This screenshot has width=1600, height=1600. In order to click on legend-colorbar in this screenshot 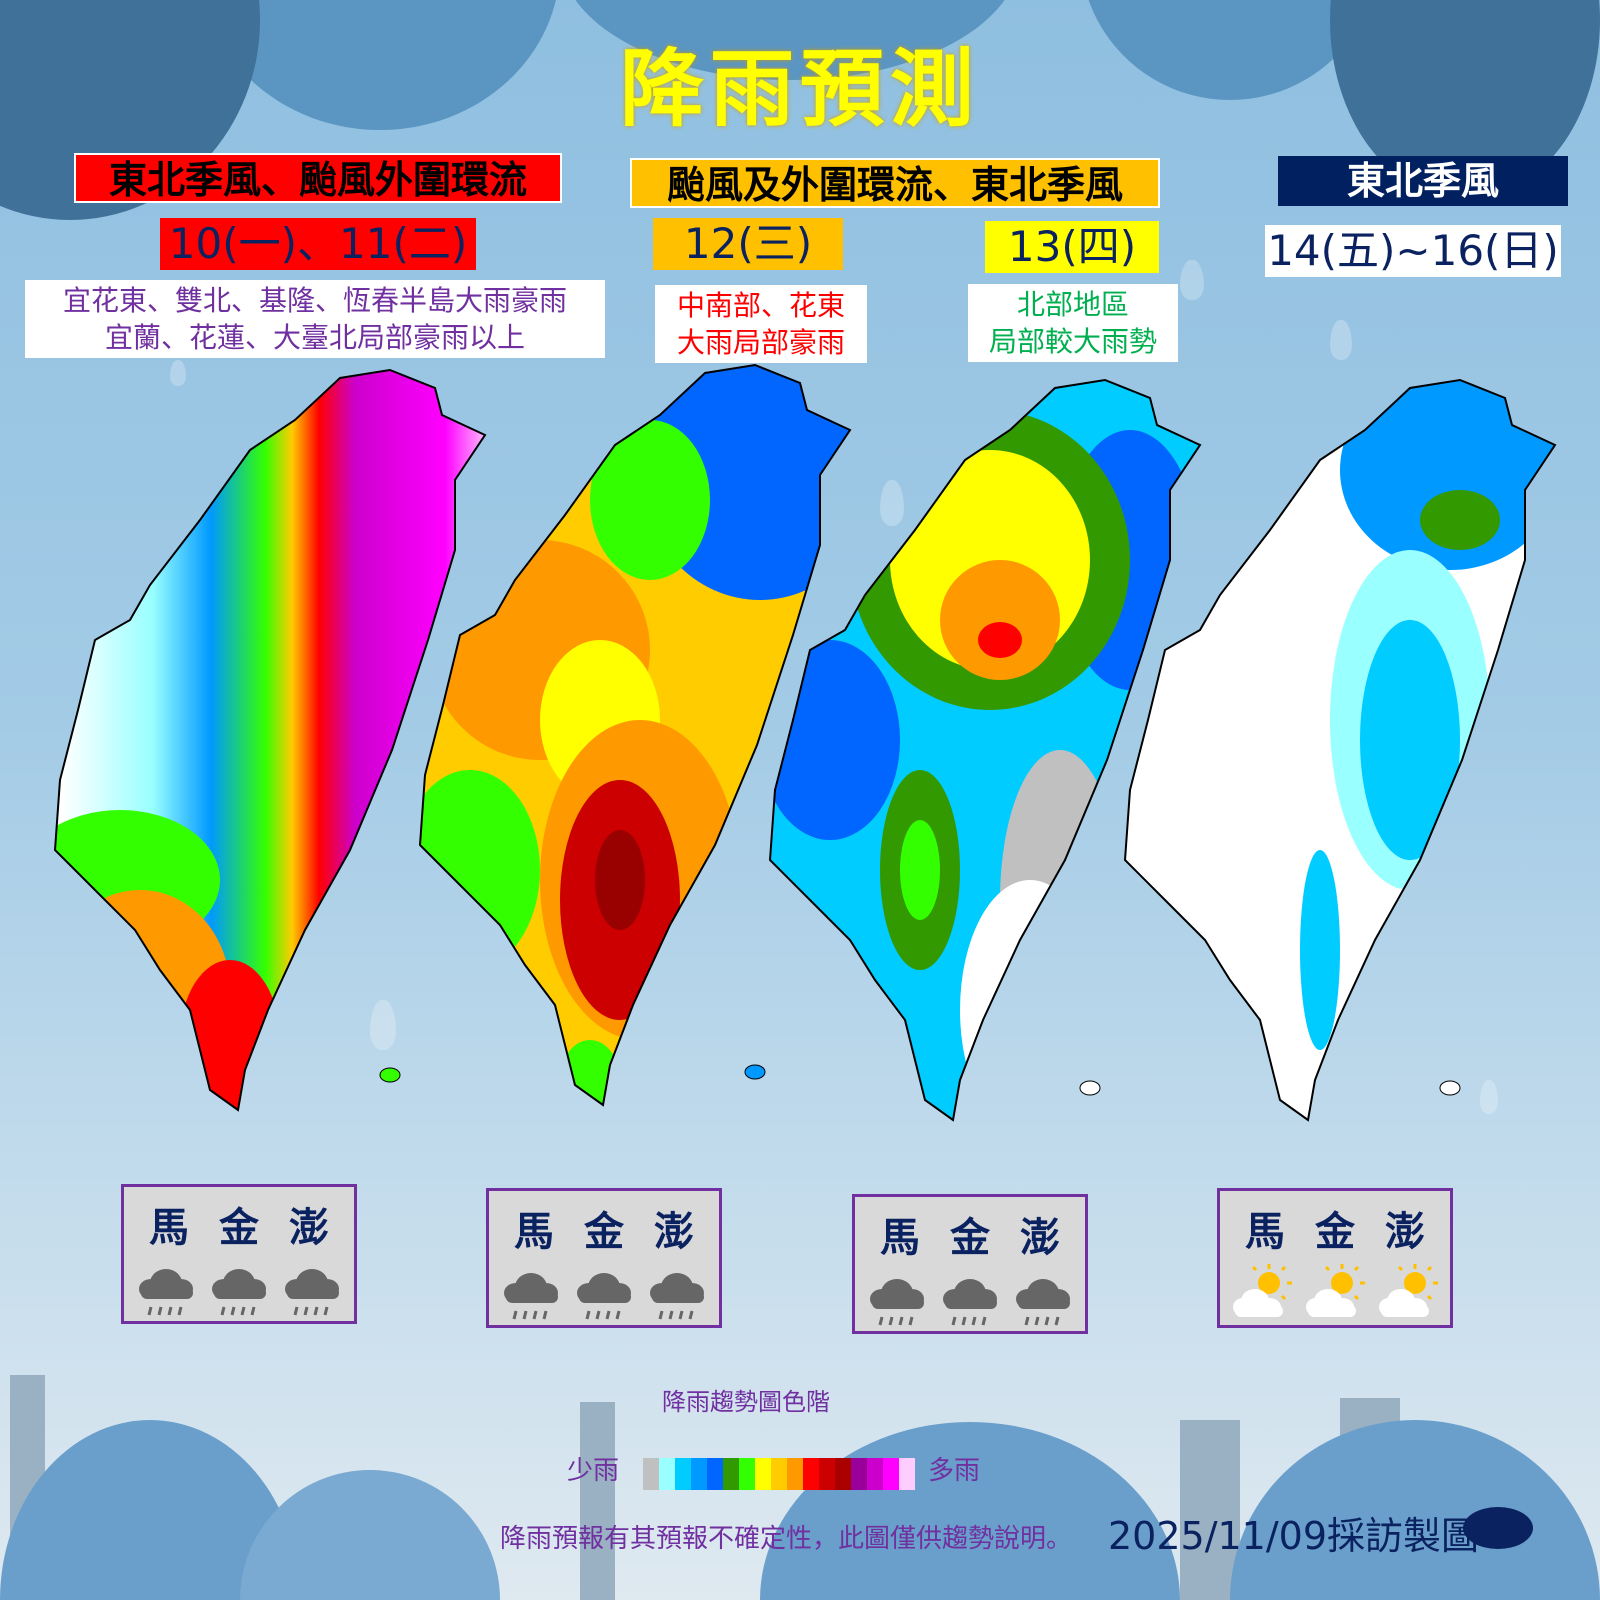, I will do `click(779, 1474)`.